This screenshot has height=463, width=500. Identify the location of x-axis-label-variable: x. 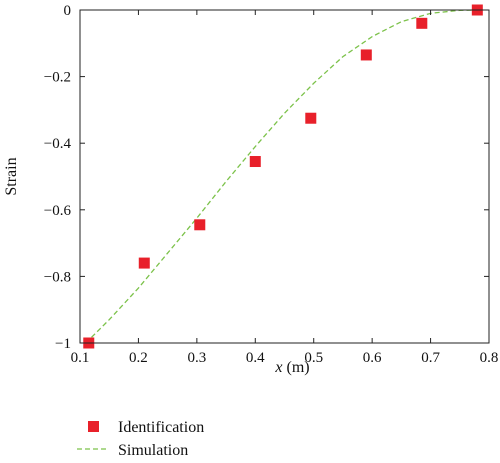
(278, 367).